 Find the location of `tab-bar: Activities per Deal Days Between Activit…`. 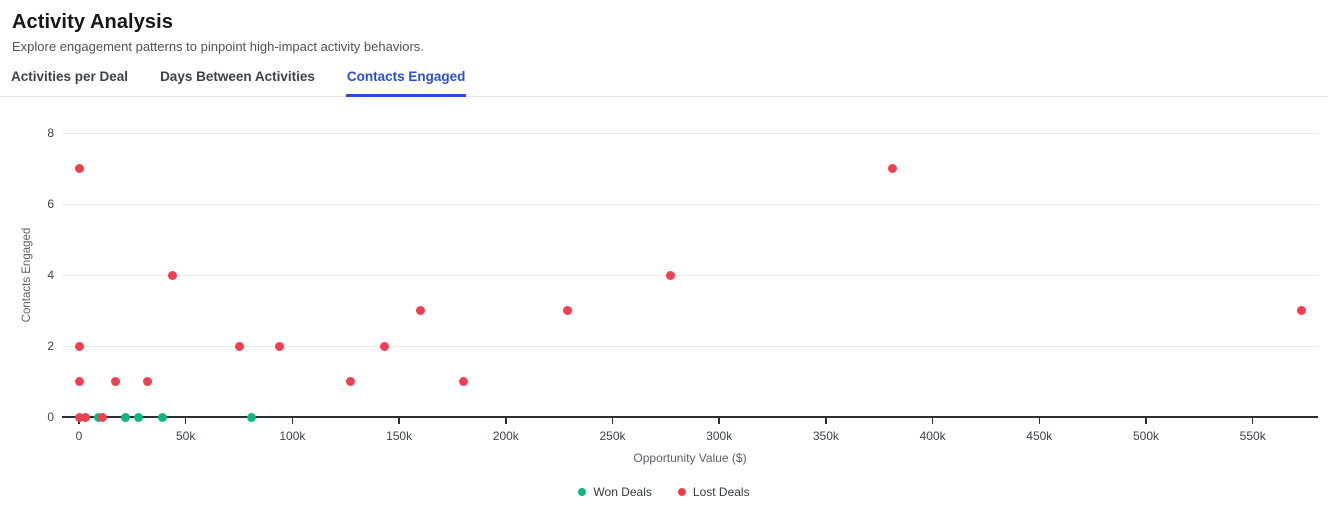

tab-bar: Activities per Deal Days Between Activit… is located at coordinates (664, 82).